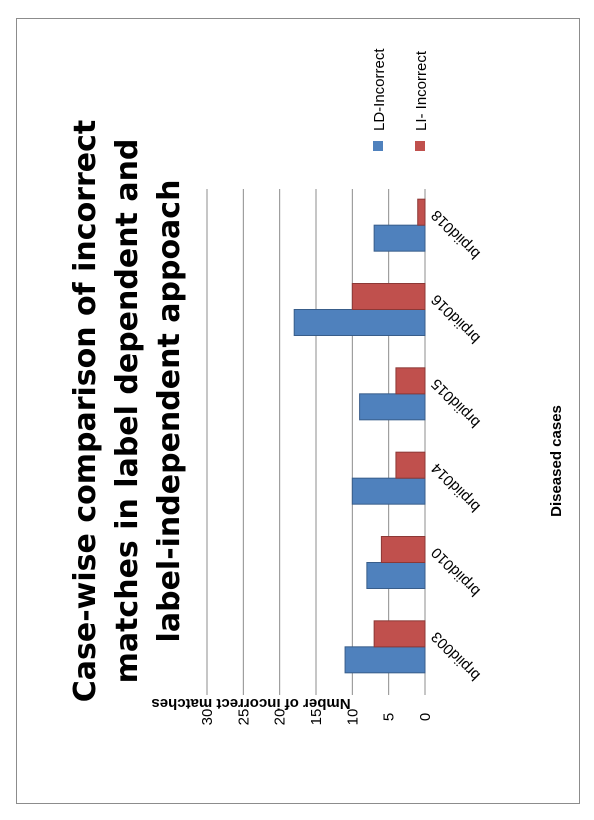  Describe the element at coordinates (421, 212) in the screenshot. I see `bar-li-brpiid018` at that location.